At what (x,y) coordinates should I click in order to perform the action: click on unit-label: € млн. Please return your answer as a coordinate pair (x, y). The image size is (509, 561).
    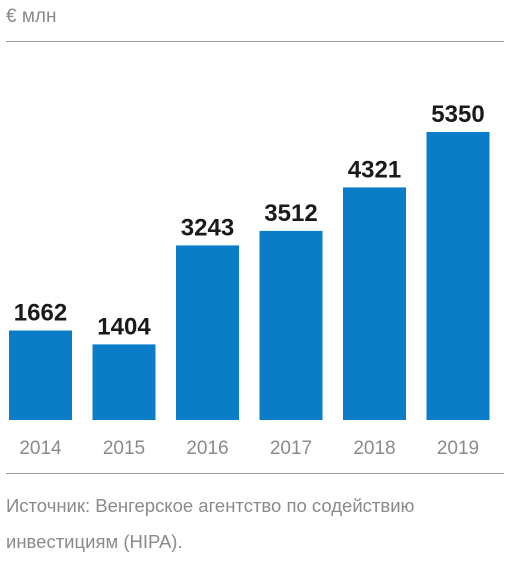
    Looking at the image, I should click on (31, 16).